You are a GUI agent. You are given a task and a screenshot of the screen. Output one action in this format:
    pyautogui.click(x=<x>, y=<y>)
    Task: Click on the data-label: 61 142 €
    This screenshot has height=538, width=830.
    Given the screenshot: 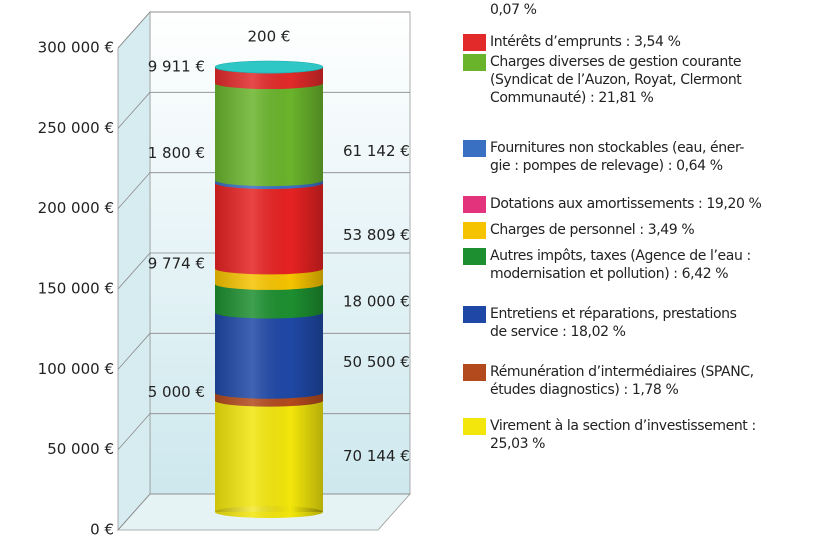 What is the action you would take?
    pyautogui.click(x=376, y=151)
    